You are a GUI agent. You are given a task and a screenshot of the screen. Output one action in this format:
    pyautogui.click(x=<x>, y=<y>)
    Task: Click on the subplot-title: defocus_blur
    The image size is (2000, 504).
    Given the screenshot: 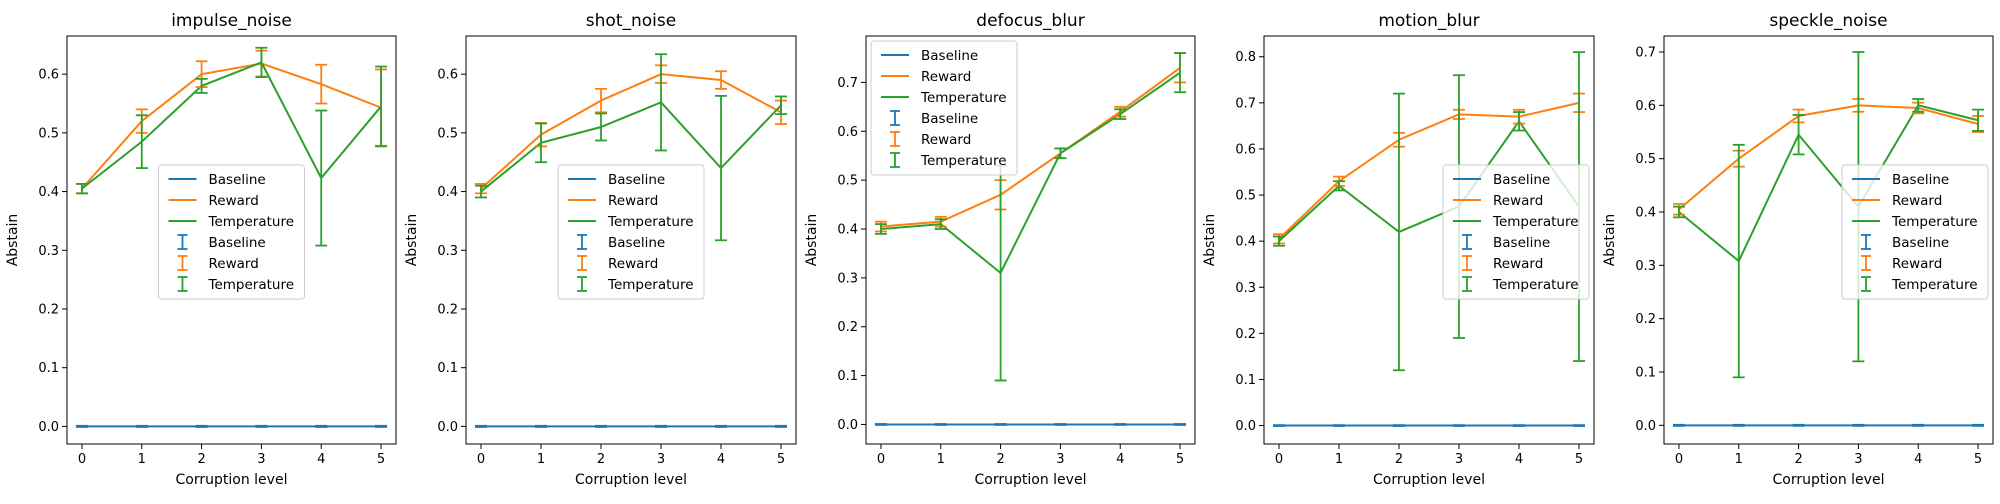 What is the action you would take?
    pyautogui.click(x=1030, y=21)
    